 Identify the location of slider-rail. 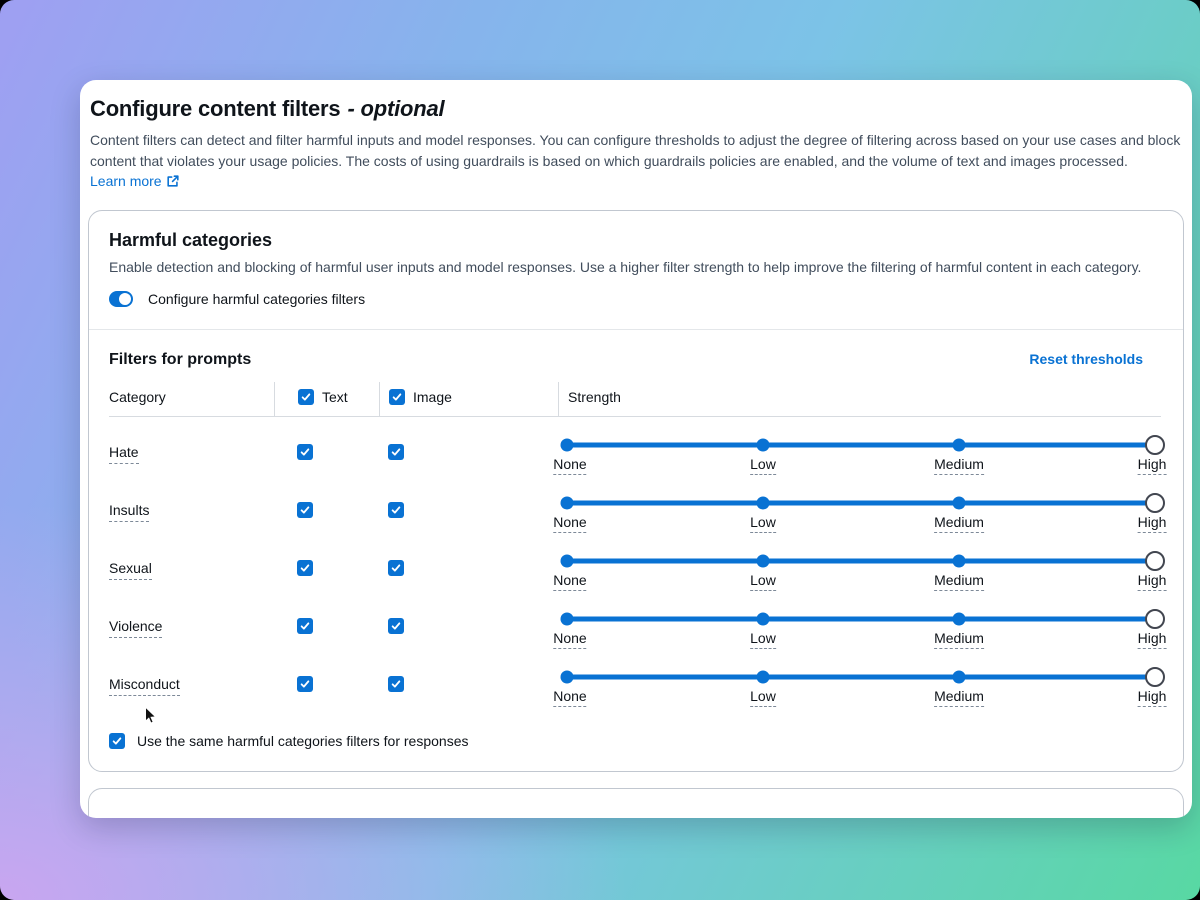
(862, 676).